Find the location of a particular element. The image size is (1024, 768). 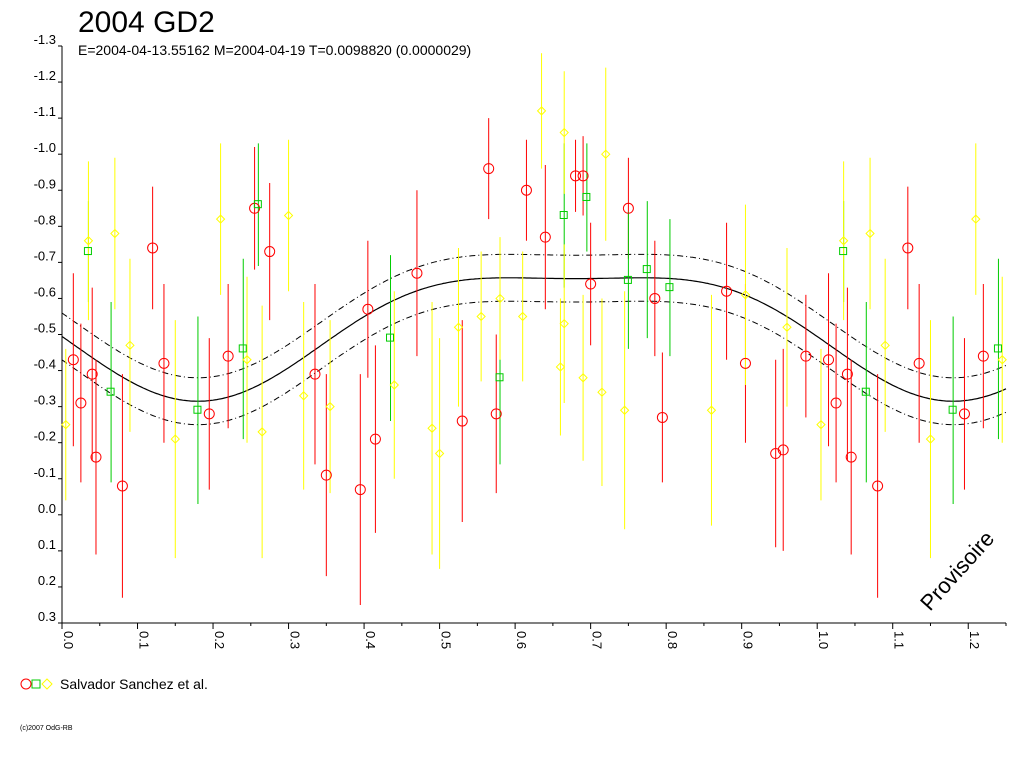

x-tick-label: 0.1 is located at coordinates (144, 640).